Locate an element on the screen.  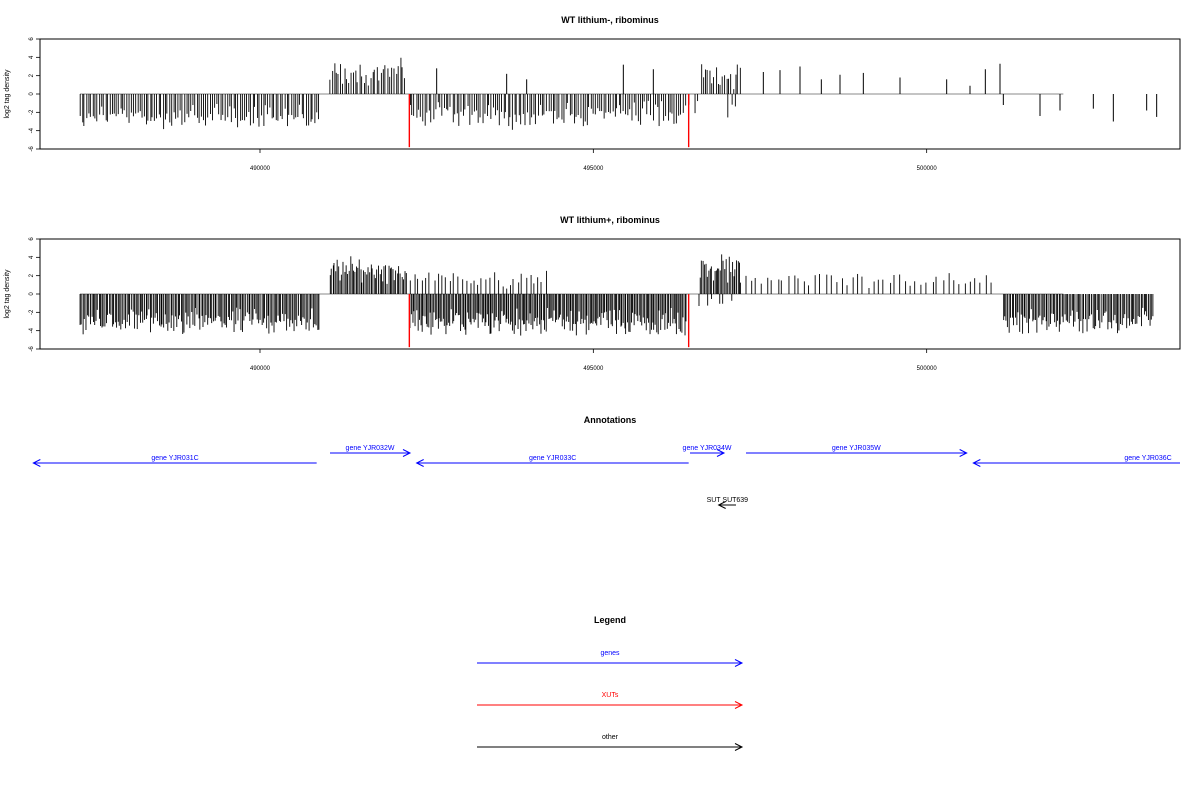
annotation-sut-sut639: SUT SUT639 is located at coordinates (728, 503).